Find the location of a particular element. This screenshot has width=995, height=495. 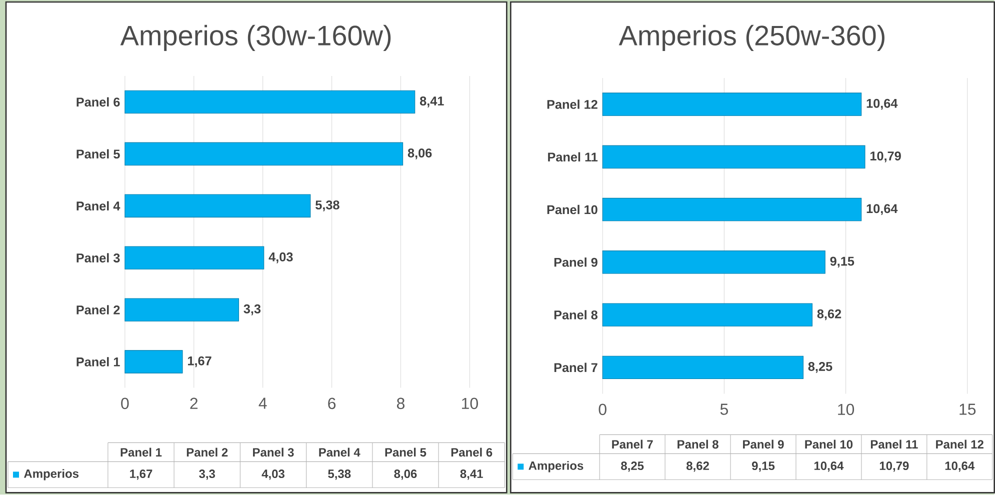

category-label: Panel 5 is located at coordinates (405, 452).